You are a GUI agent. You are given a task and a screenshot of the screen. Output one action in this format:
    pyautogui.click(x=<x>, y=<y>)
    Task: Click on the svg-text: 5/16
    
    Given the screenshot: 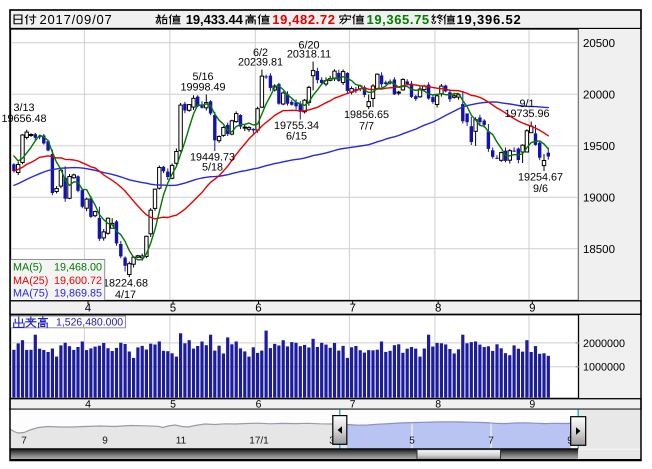 What is the action you would take?
    pyautogui.click(x=202, y=77)
    